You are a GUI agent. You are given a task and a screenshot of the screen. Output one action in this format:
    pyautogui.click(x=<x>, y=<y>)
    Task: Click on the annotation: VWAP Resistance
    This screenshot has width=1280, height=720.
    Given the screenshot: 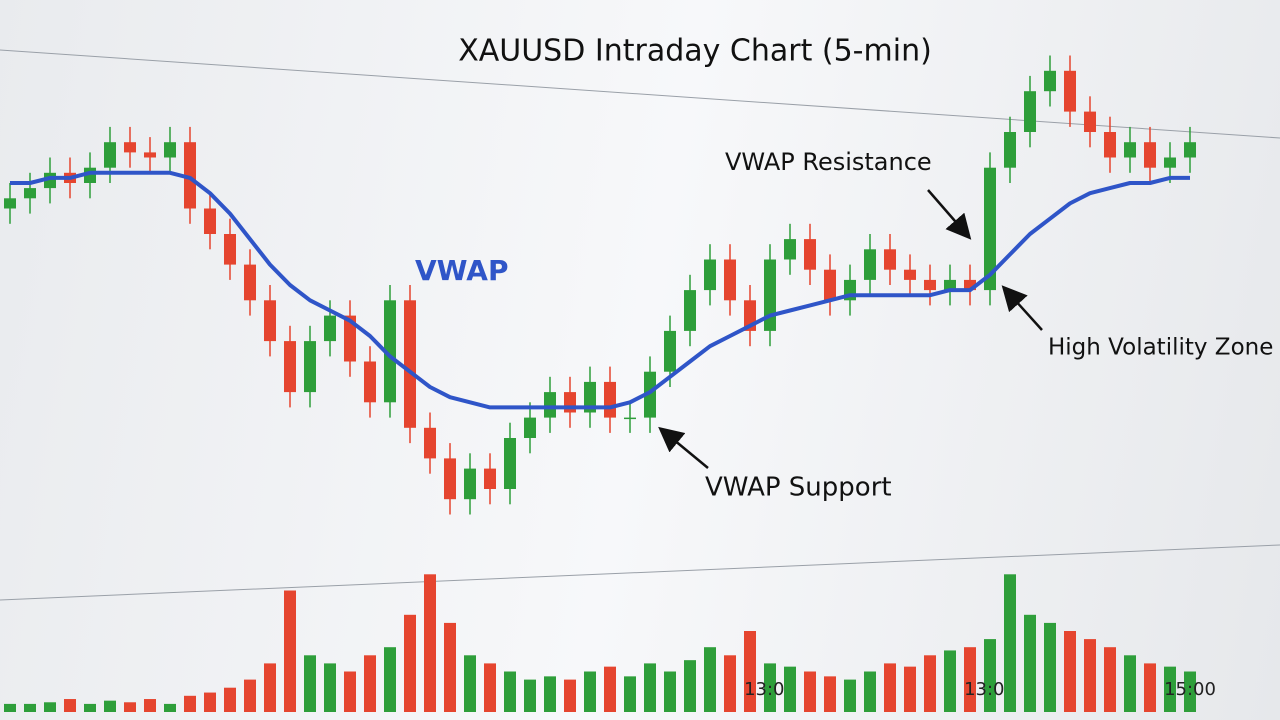 What is the action you would take?
    pyautogui.click(x=828, y=162)
    